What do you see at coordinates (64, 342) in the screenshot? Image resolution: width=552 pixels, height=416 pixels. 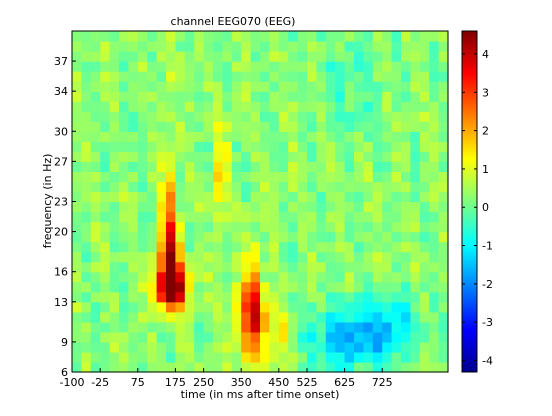 I see `y-tick-label: 9` at bounding box center [64, 342].